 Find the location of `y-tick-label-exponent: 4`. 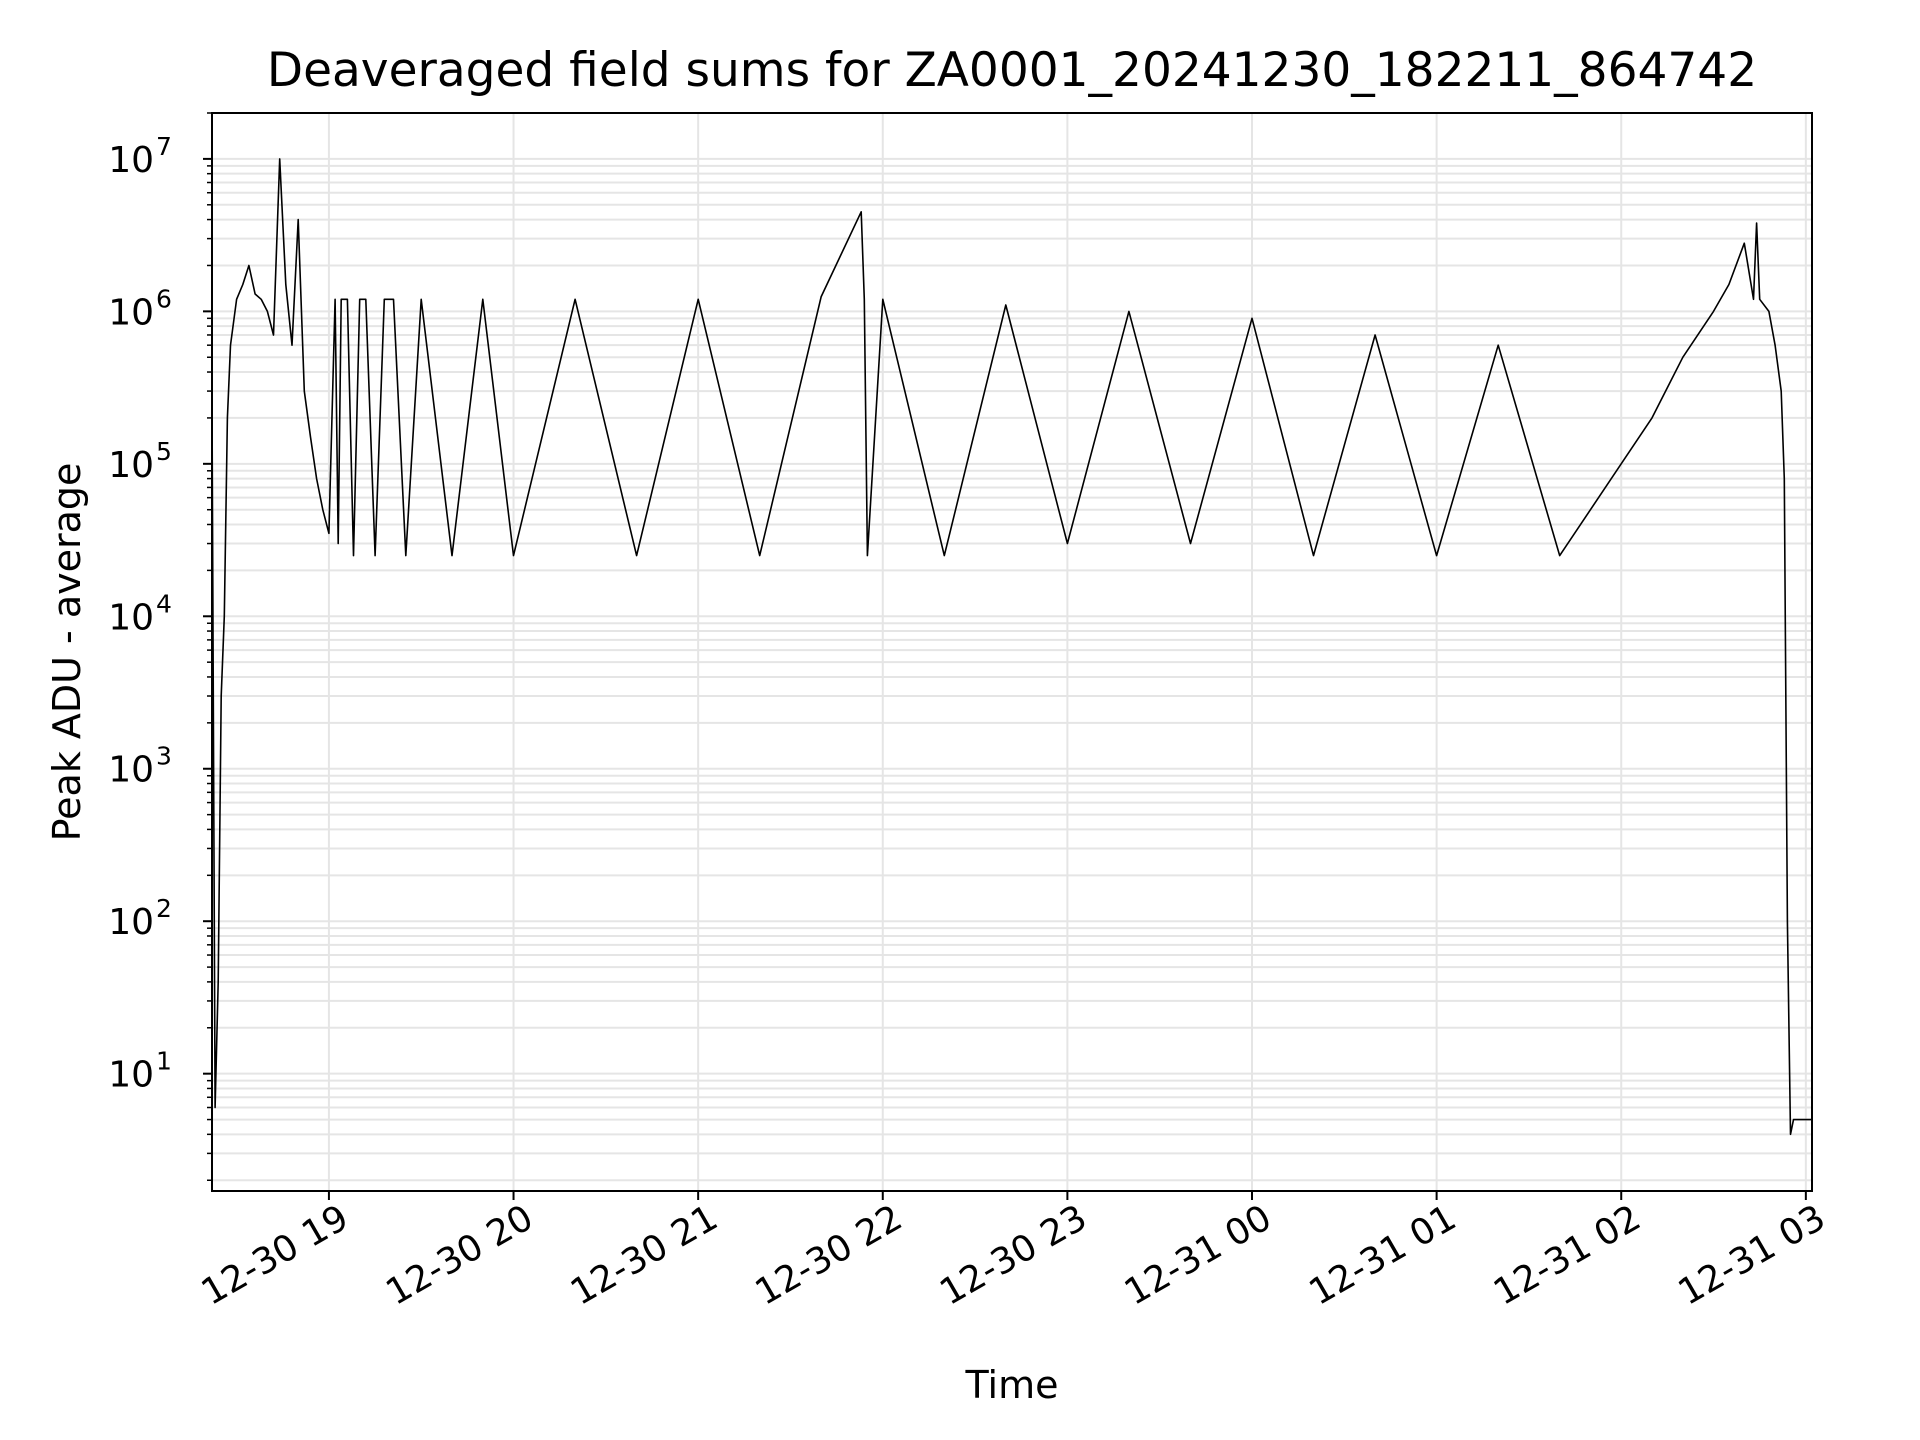

y-tick-label-exponent: 4 is located at coordinates (164, 603).